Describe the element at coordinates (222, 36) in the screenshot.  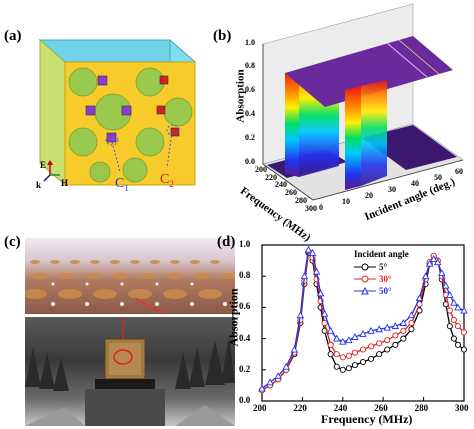
I see `panel-b-label: (b)` at that location.